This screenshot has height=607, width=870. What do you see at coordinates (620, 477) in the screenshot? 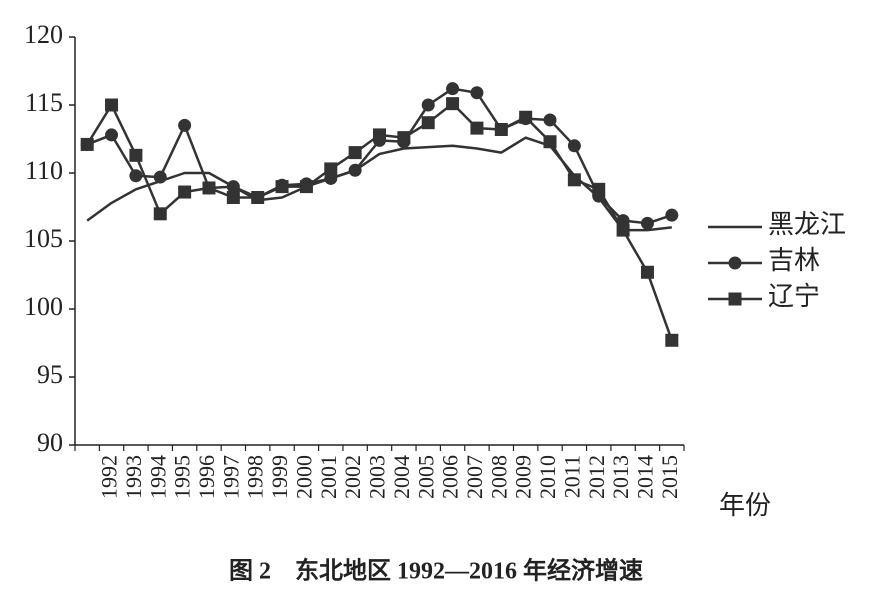
I see `x-tick-label: 2013` at bounding box center [620, 477].